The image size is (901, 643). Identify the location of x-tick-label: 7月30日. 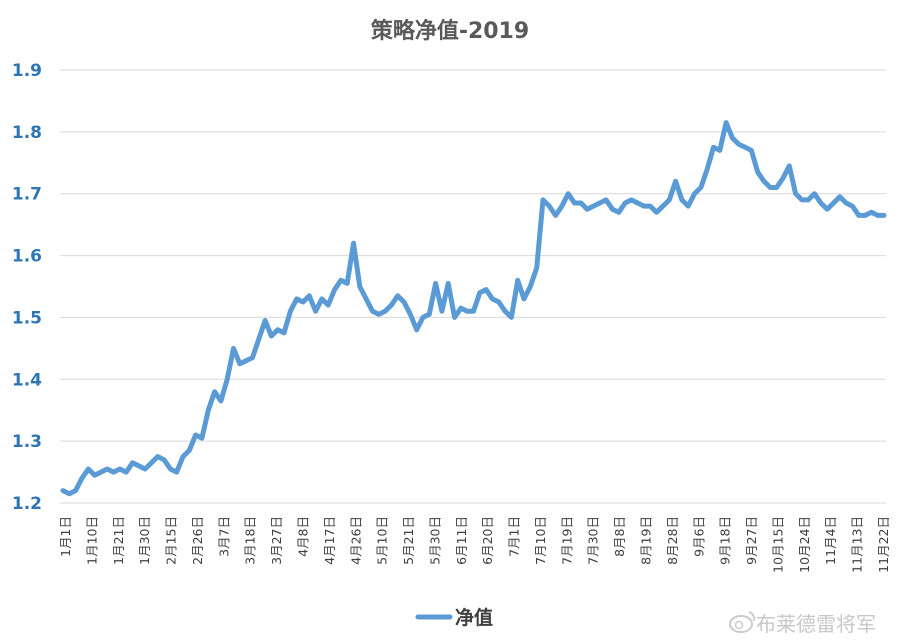
(593, 540).